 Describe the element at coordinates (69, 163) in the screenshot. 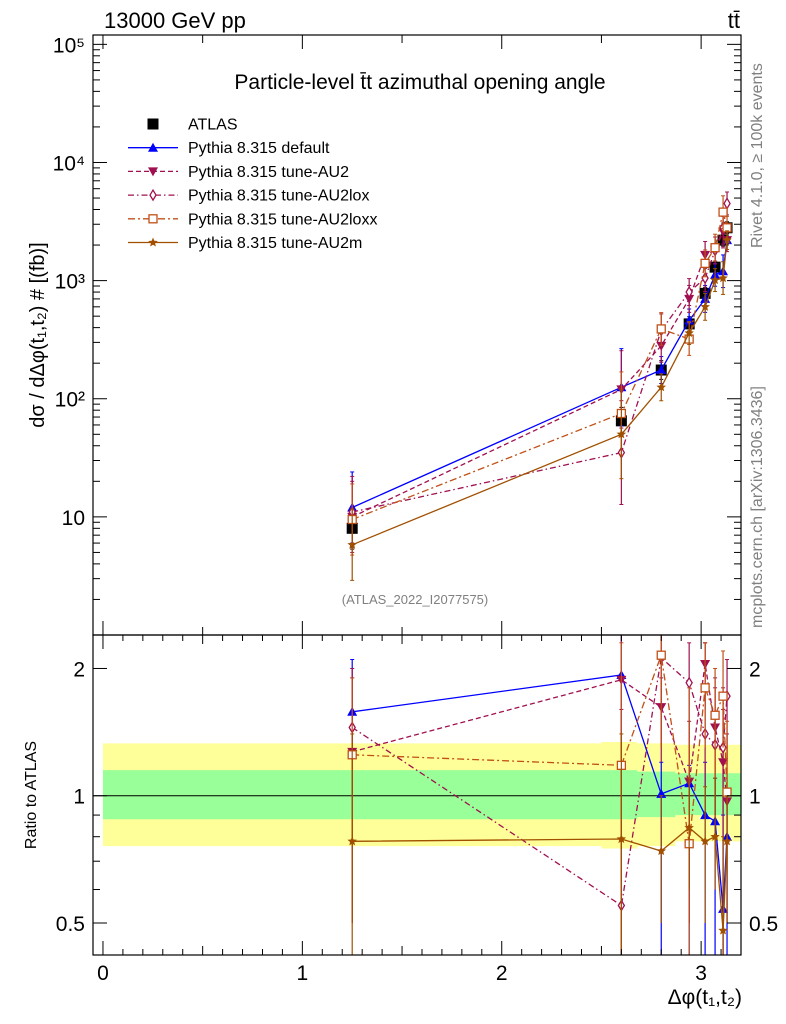

I see `y-tick-label: 10⁴` at that location.